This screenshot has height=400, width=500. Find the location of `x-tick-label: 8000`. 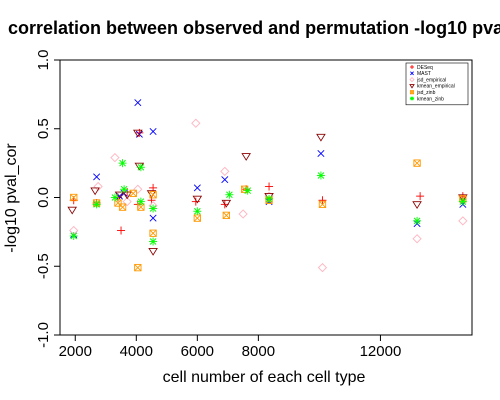

x-tick-label: 8000 is located at coordinates (258, 351).